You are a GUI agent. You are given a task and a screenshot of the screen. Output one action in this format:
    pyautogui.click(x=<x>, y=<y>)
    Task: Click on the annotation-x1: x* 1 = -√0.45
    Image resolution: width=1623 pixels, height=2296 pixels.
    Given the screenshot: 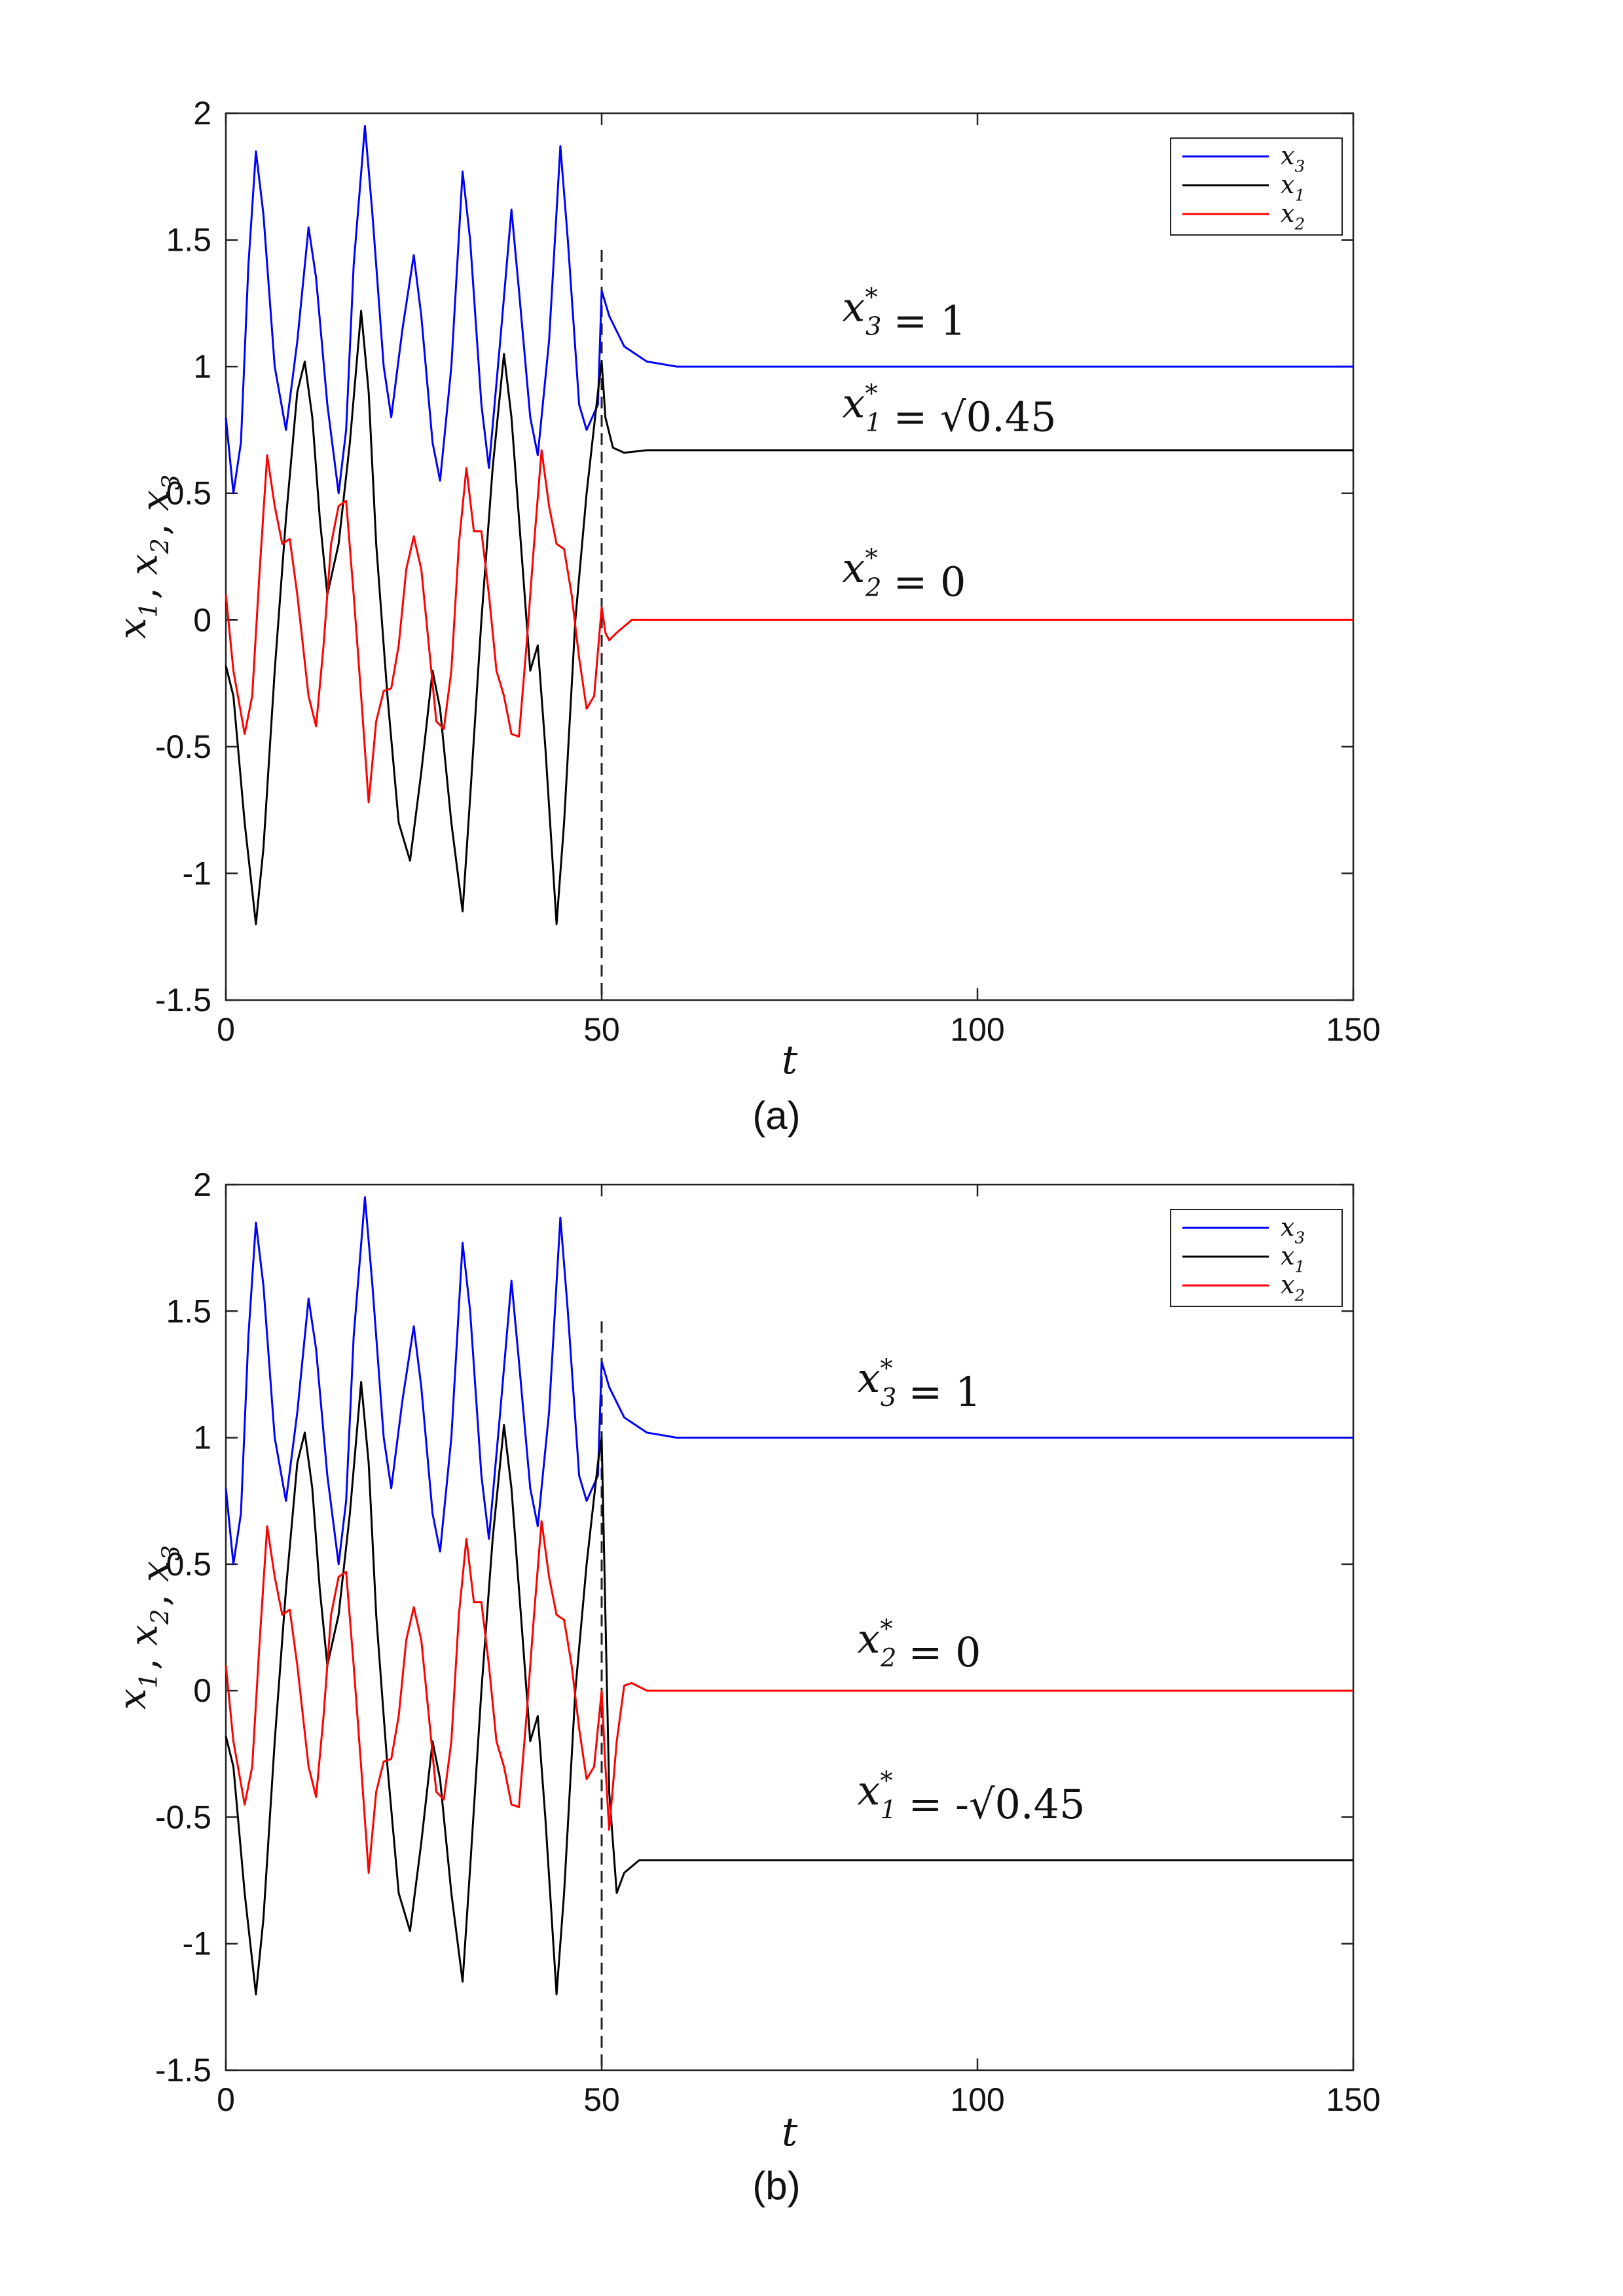 What is the action you would take?
    pyautogui.click(x=971, y=1798)
    